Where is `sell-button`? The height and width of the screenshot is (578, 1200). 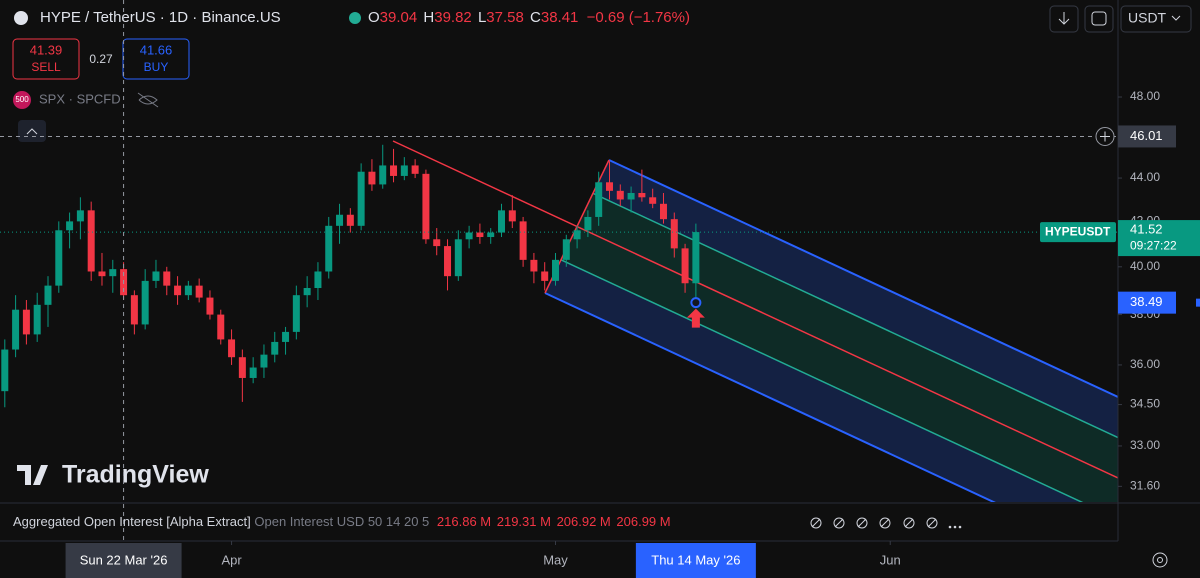 sell-button is located at coordinates (46, 59).